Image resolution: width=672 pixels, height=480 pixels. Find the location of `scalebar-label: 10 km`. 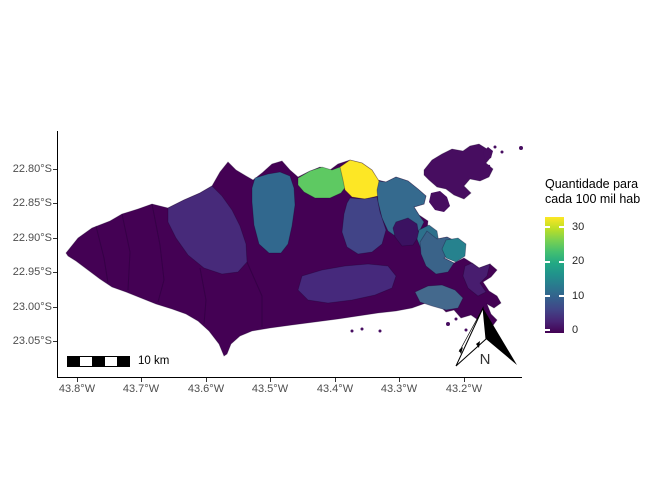

scalebar-label: 10 km is located at coordinates (154, 361).